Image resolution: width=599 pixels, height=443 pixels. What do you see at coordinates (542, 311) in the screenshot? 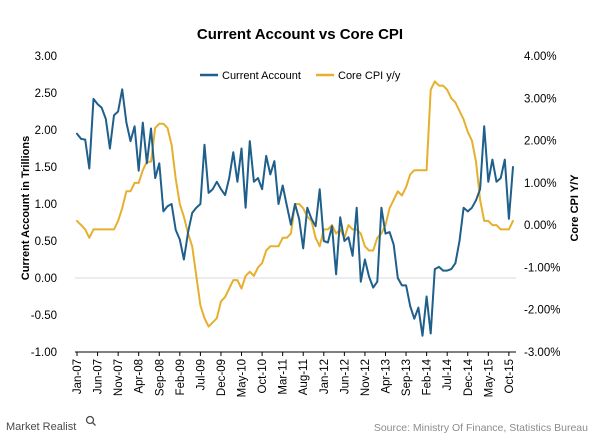
I see `right-tick-label: -2.00%` at bounding box center [542, 311].